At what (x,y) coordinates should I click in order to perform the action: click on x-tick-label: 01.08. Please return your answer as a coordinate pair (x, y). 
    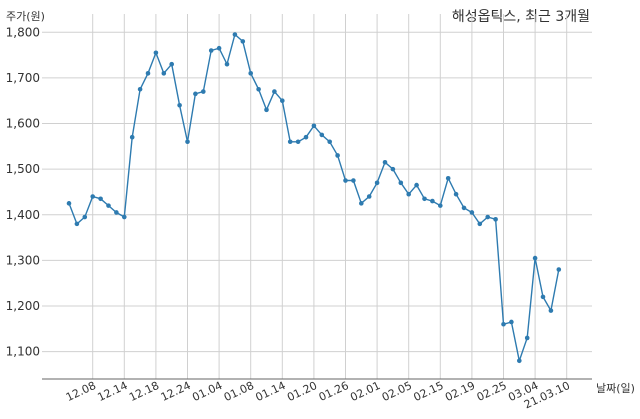
    Looking at the image, I should click on (239, 391).